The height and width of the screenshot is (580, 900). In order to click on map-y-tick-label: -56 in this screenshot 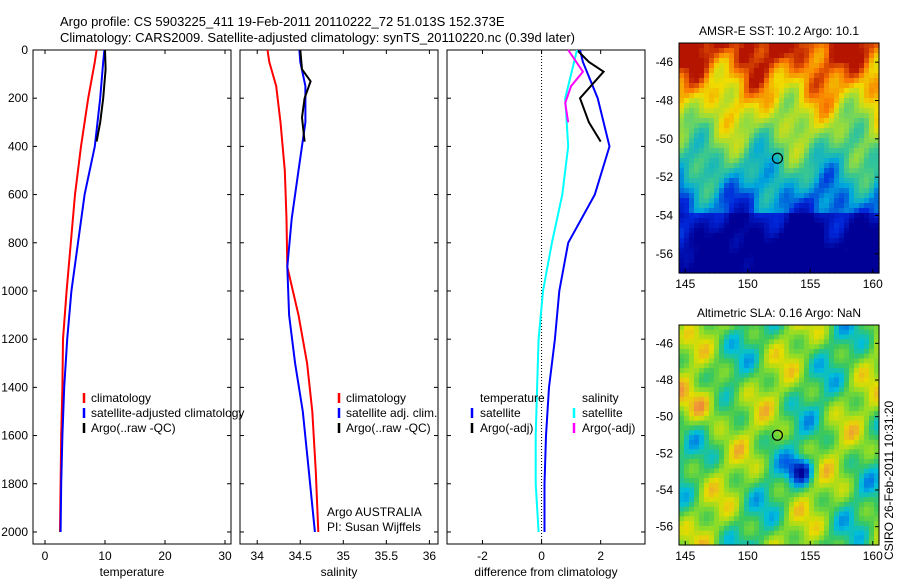, I will do `click(665, 254)`.